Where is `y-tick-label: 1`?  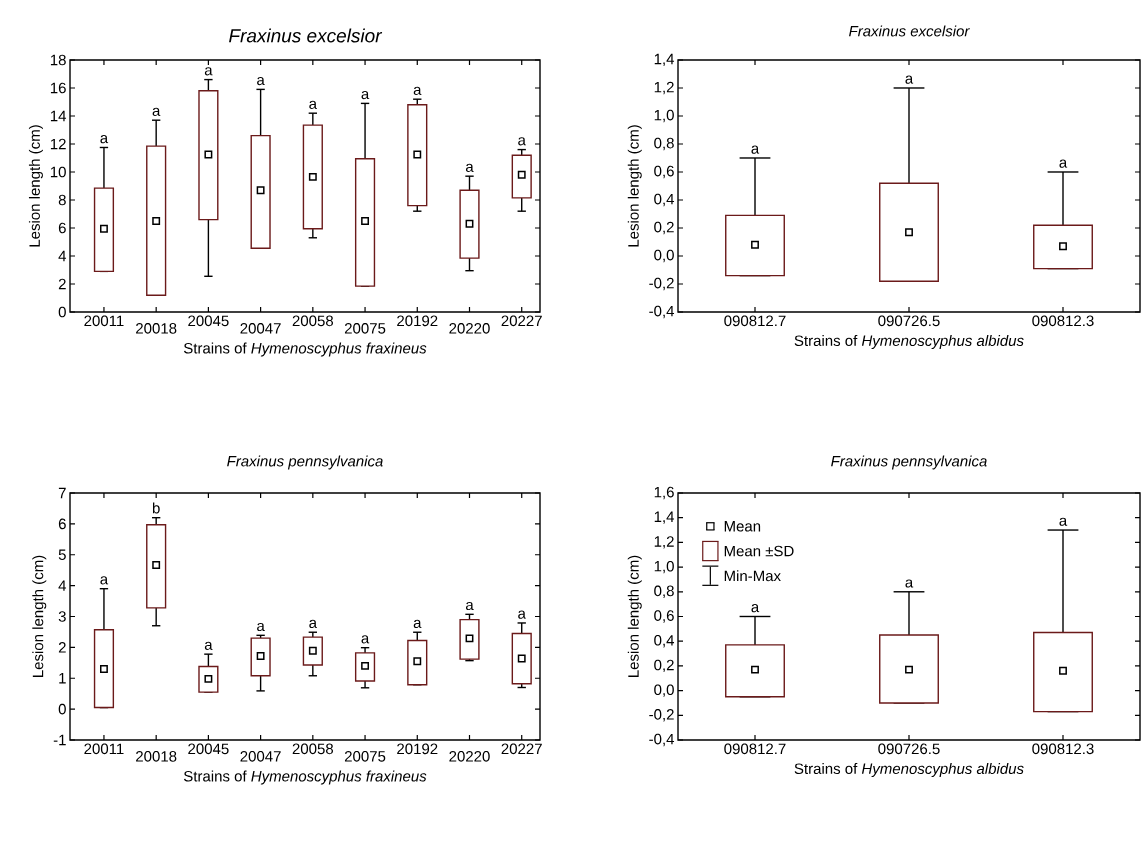
y-tick-label: 1 is located at coordinates (62, 678).